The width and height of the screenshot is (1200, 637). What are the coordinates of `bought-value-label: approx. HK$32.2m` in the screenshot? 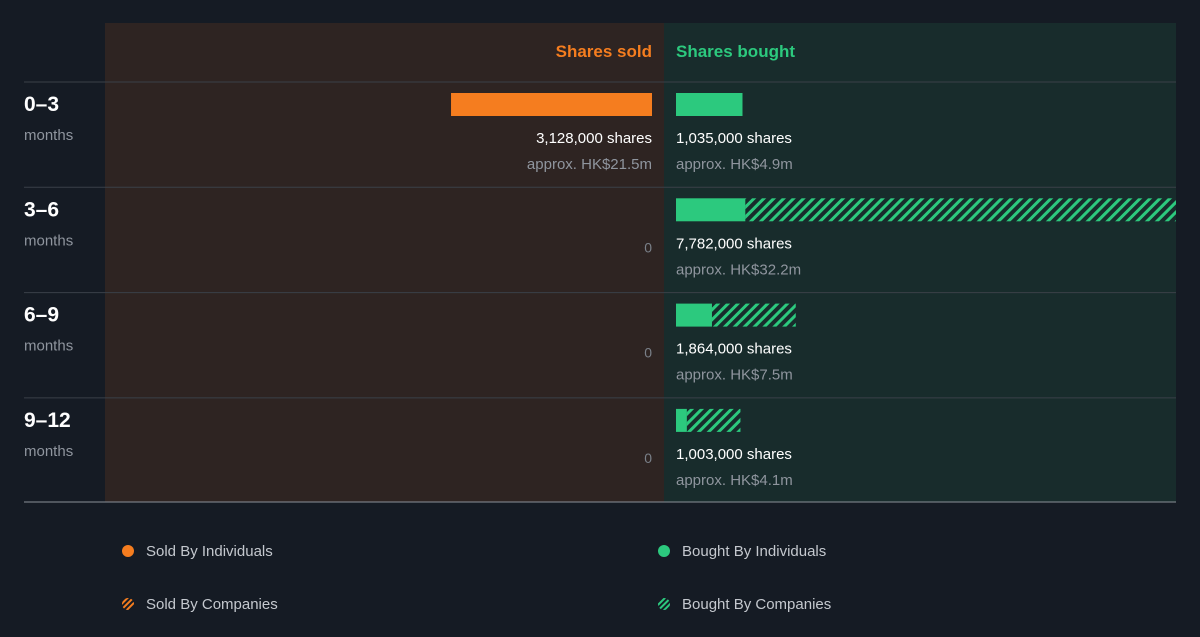 It's located at (738, 269).